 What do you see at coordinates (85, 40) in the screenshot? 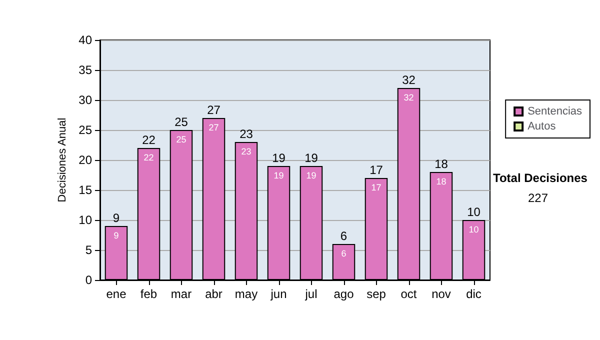
I see `y-tick-label: 40` at bounding box center [85, 40].